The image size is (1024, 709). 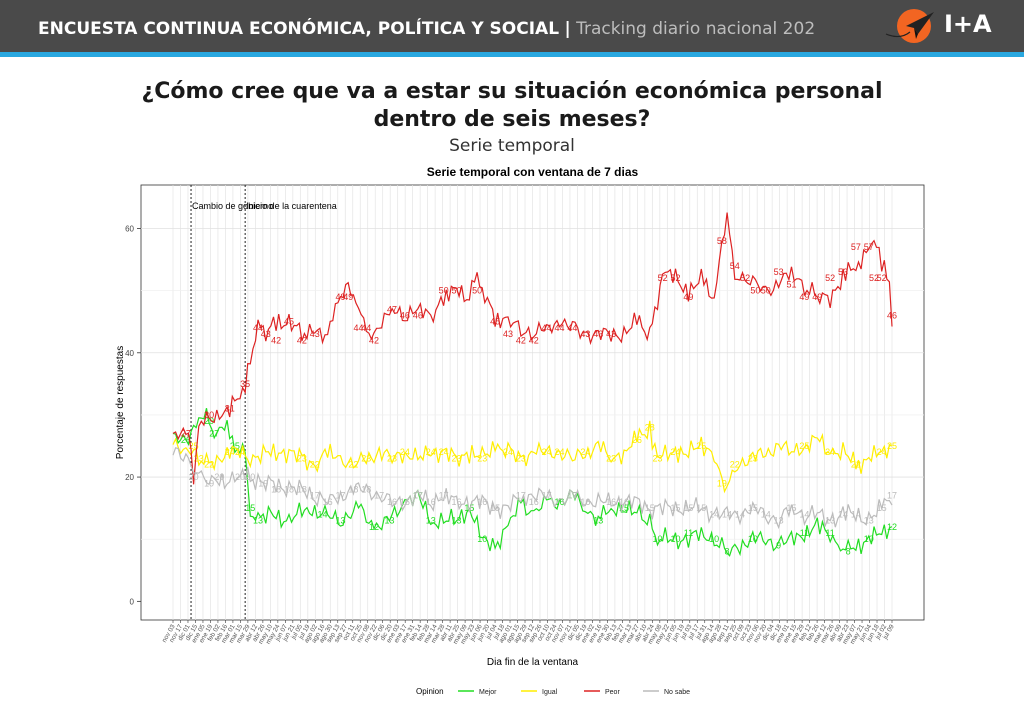 I want to click on data-label: 58, so click(x=722, y=241).